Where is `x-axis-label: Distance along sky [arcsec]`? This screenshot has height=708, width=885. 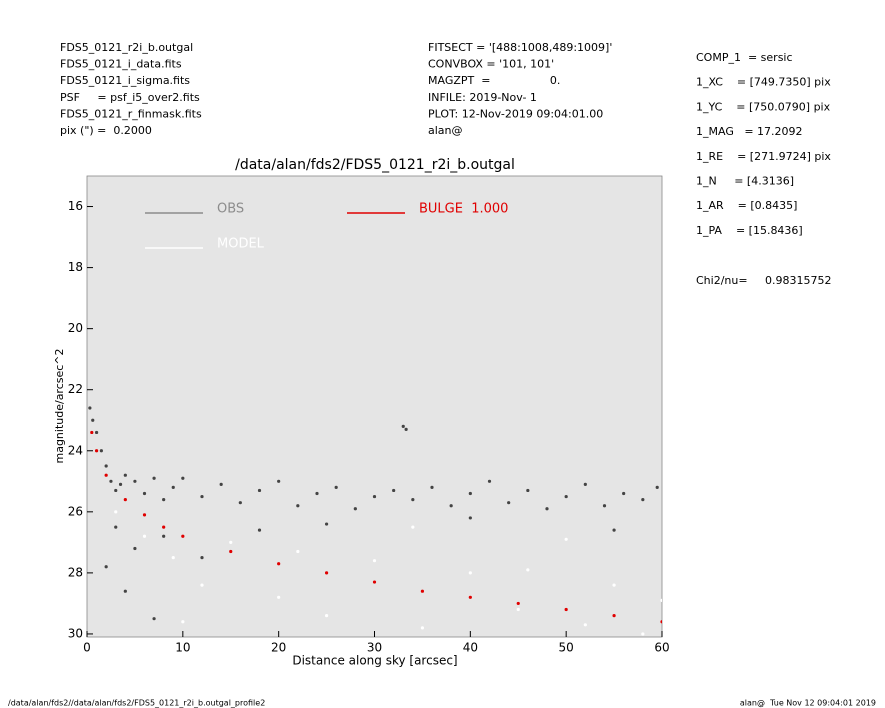 x-axis-label: Distance along sky [arcsec] is located at coordinates (374, 661).